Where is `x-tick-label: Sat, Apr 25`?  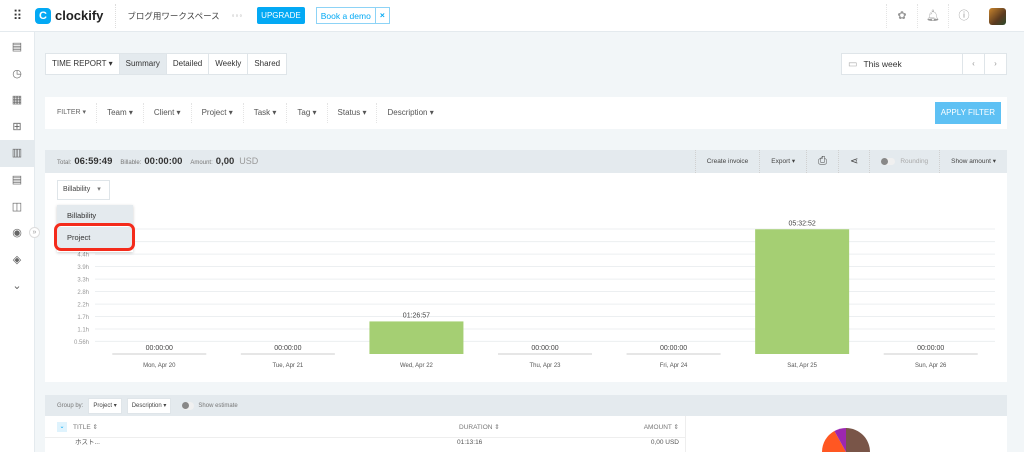 x-tick-label: Sat, Apr 25 is located at coordinates (802, 366).